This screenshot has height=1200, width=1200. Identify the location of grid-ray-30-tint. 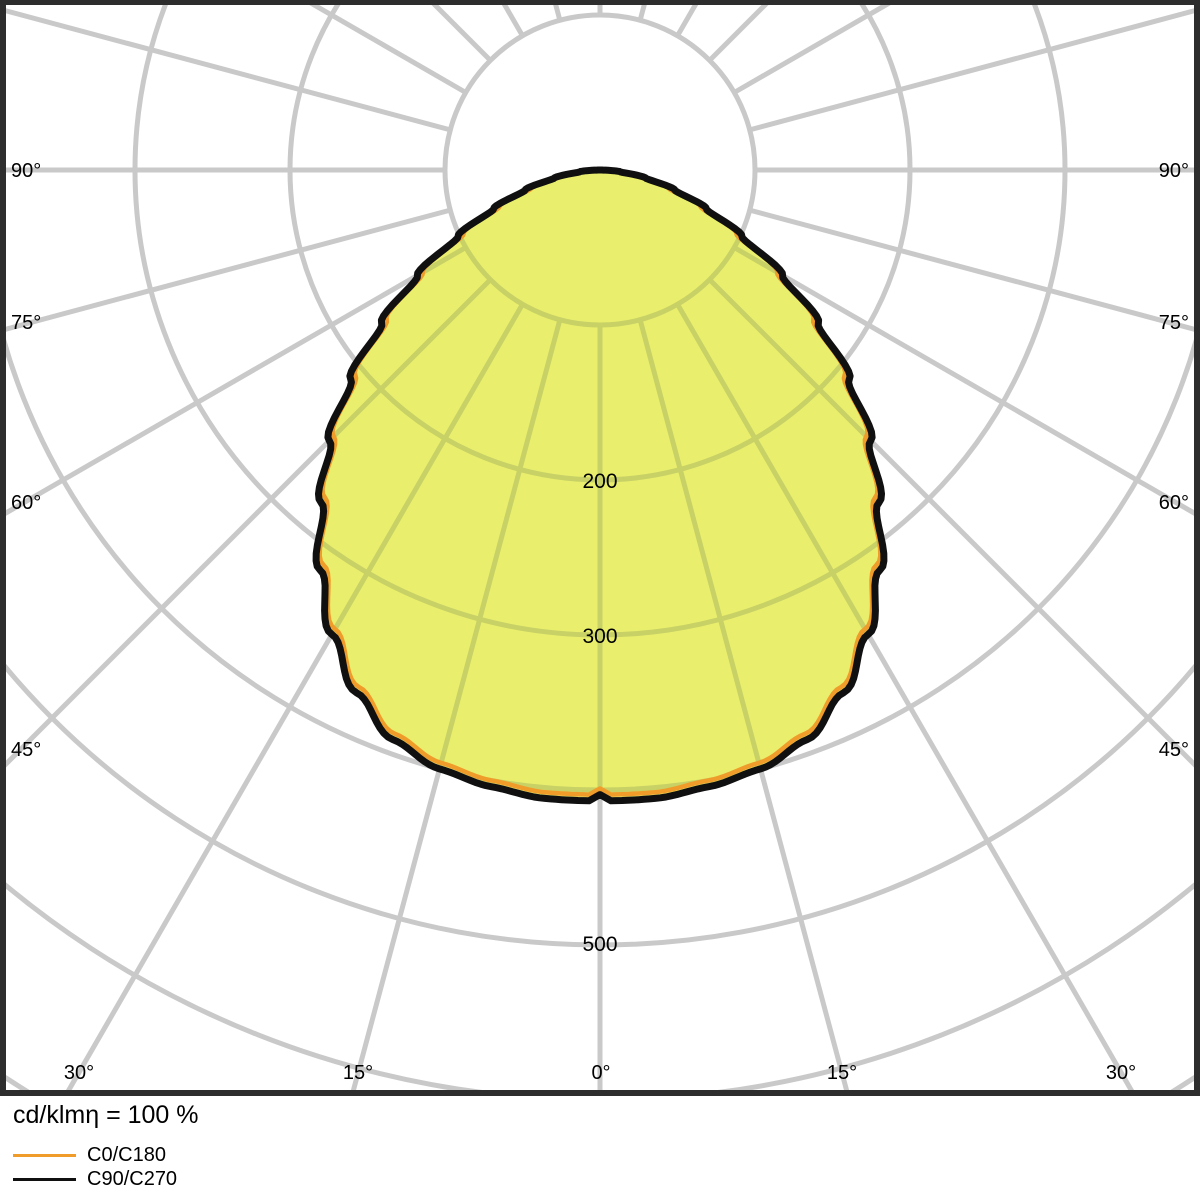
(779, 551).